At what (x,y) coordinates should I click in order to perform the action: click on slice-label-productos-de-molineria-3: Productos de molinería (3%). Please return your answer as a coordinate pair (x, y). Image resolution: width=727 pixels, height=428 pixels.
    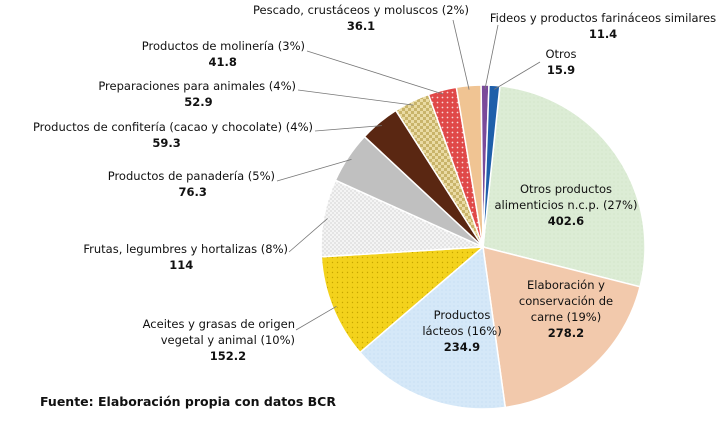
    Looking at the image, I should click on (223, 46).